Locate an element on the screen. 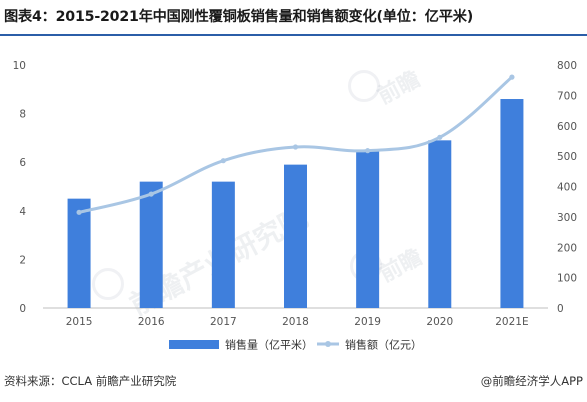 Image resolution: width=587 pixels, height=402 pixels. x-tick-label: 2016 is located at coordinates (151, 322).